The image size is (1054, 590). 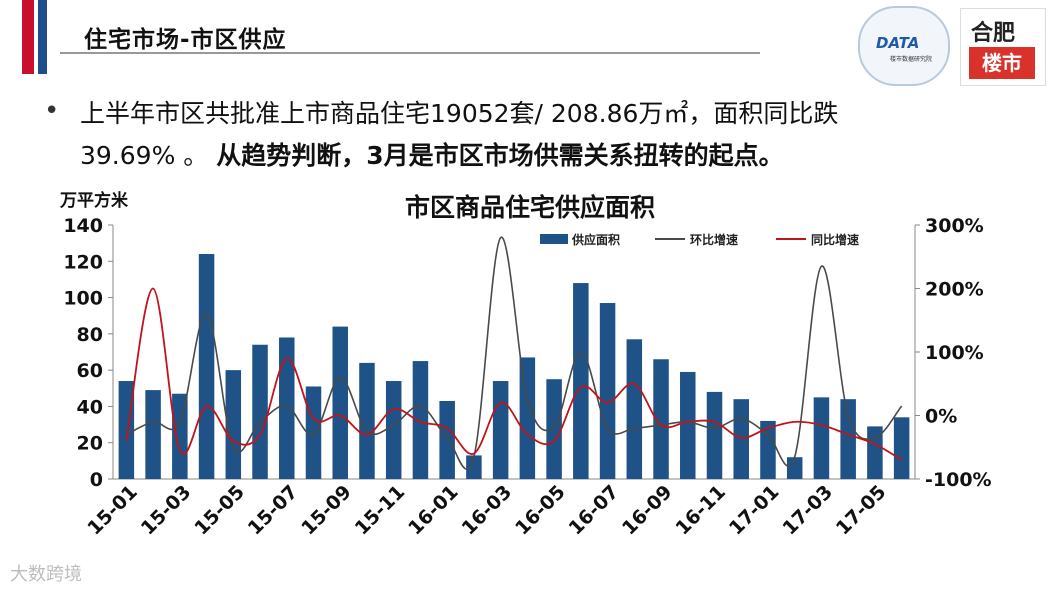 I want to click on y-tick-label: 0, so click(x=96, y=480).